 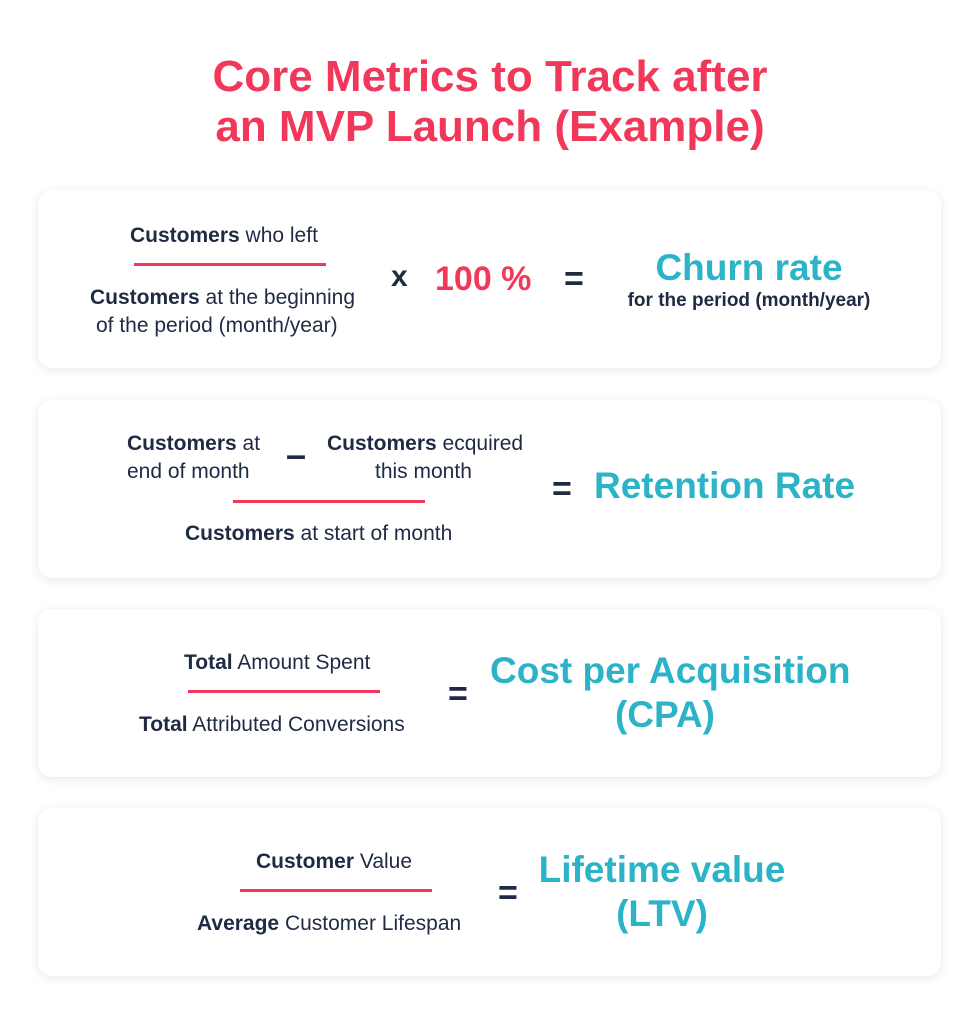 What do you see at coordinates (490, 126) in the screenshot?
I see `title-line-2: an MVP Launch (Example)` at bounding box center [490, 126].